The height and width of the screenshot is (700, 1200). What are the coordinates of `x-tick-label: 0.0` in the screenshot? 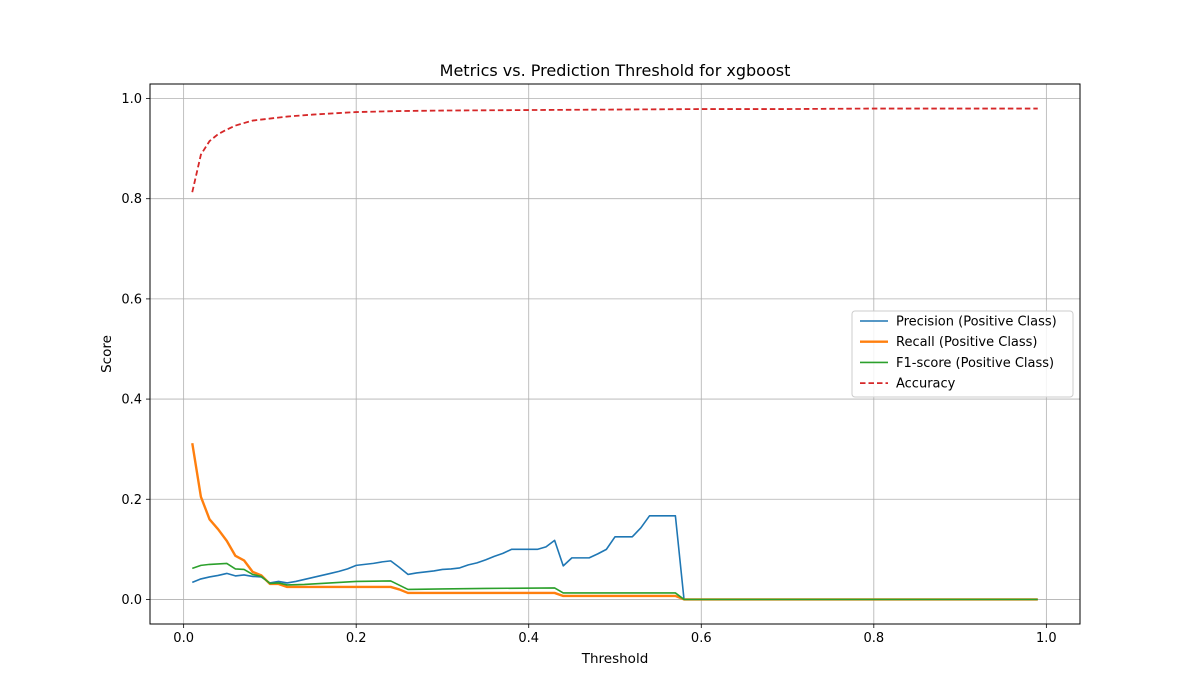 It's located at (183, 638).